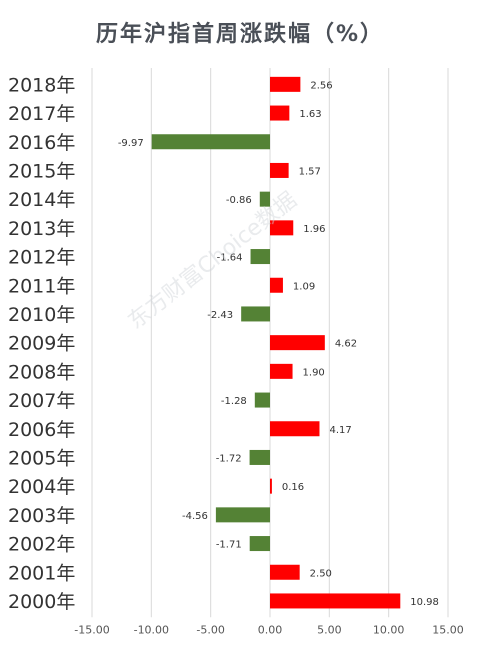 The height and width of the screenshot is (646, 480). I want to click on data-label: 1.90, so click(314, 372).